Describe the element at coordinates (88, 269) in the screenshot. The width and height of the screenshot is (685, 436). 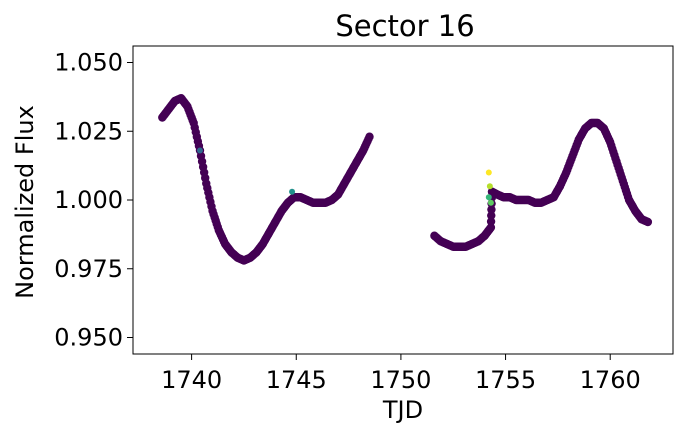
I see `y-tick-label: 0.975` at that location.